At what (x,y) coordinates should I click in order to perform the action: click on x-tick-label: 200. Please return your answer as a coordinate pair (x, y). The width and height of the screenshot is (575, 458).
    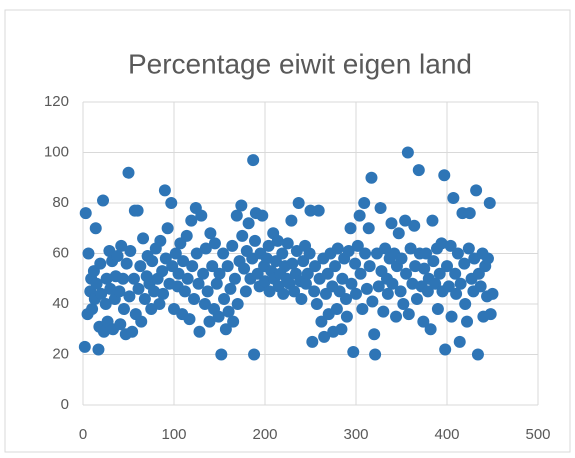
    Looking at the image, I should click on (264, 434).